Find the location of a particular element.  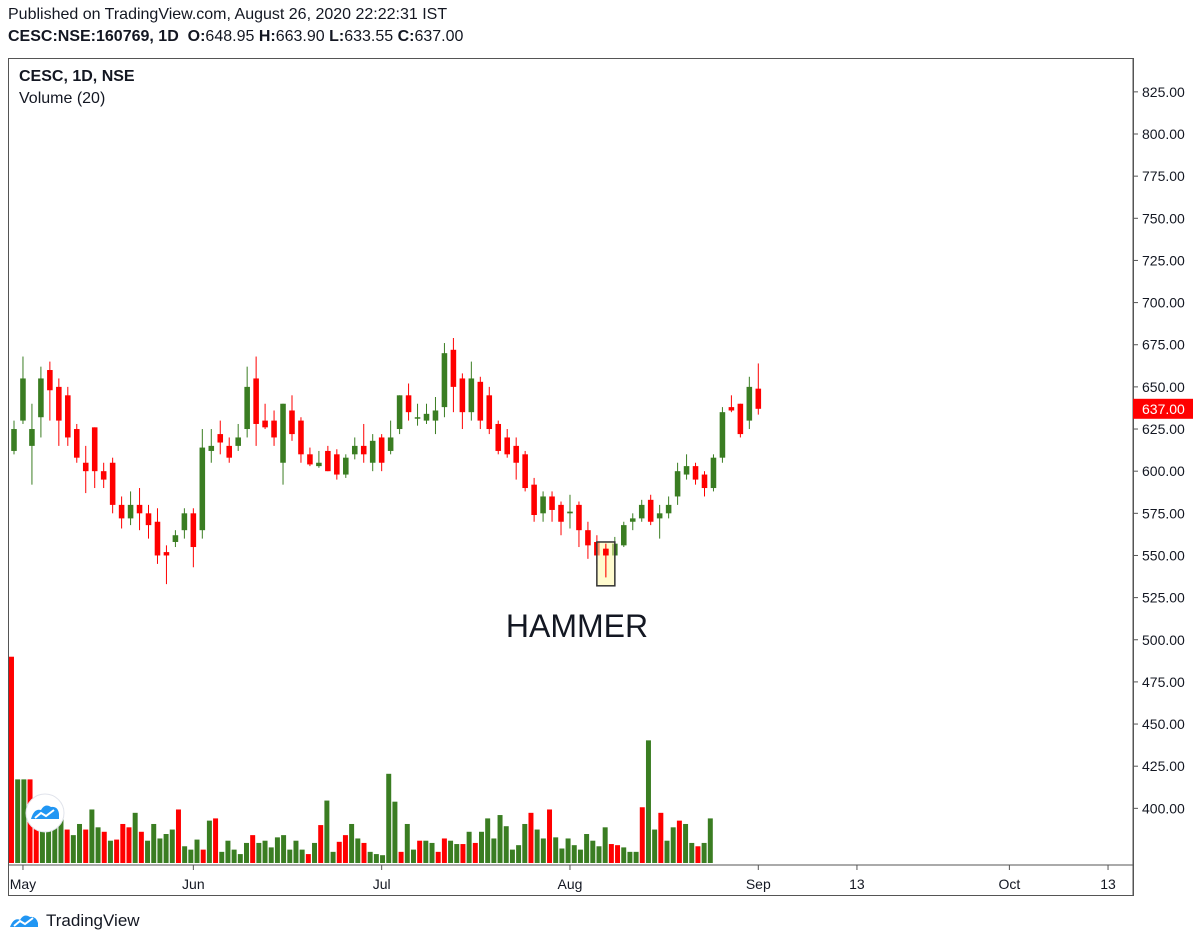

hammer-annotation: HAMMER is located at coordinates (577, 626).